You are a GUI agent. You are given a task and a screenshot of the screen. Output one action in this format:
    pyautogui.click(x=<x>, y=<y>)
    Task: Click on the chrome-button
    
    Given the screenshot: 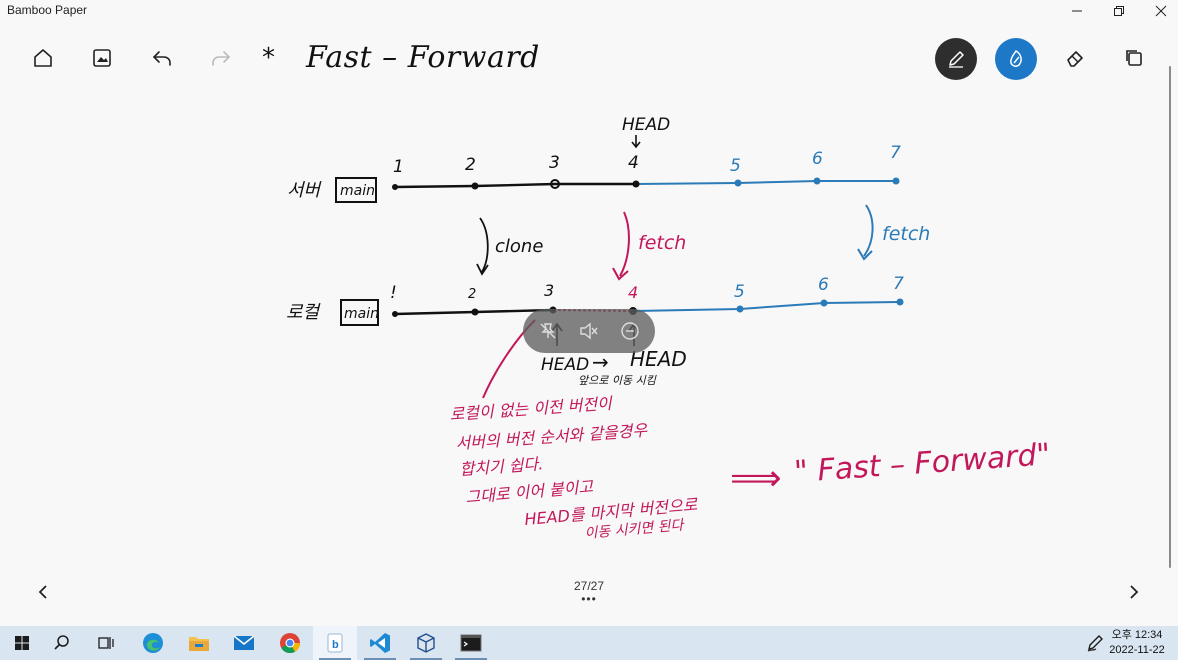 What is the action you would take?
    pyautogui.click(x=290, y=643)
    